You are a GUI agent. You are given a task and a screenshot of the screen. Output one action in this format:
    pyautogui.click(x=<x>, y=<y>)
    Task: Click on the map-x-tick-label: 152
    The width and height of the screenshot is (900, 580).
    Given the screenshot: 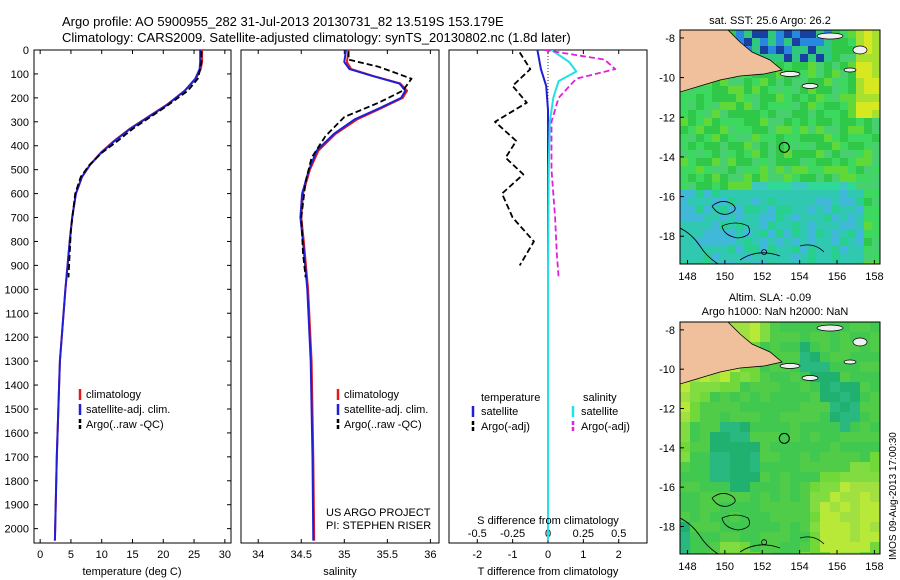 What is the action you would take?
    pyautogui.click(x=762, y=277)
    